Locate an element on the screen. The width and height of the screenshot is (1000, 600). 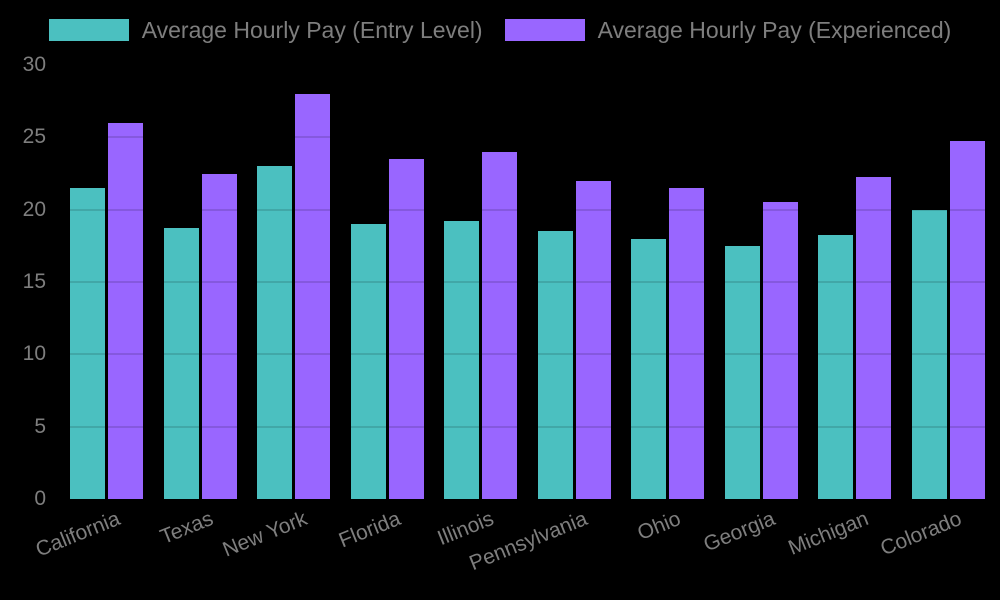
bar-new-york-experienced is located at coordinates (313, 296).